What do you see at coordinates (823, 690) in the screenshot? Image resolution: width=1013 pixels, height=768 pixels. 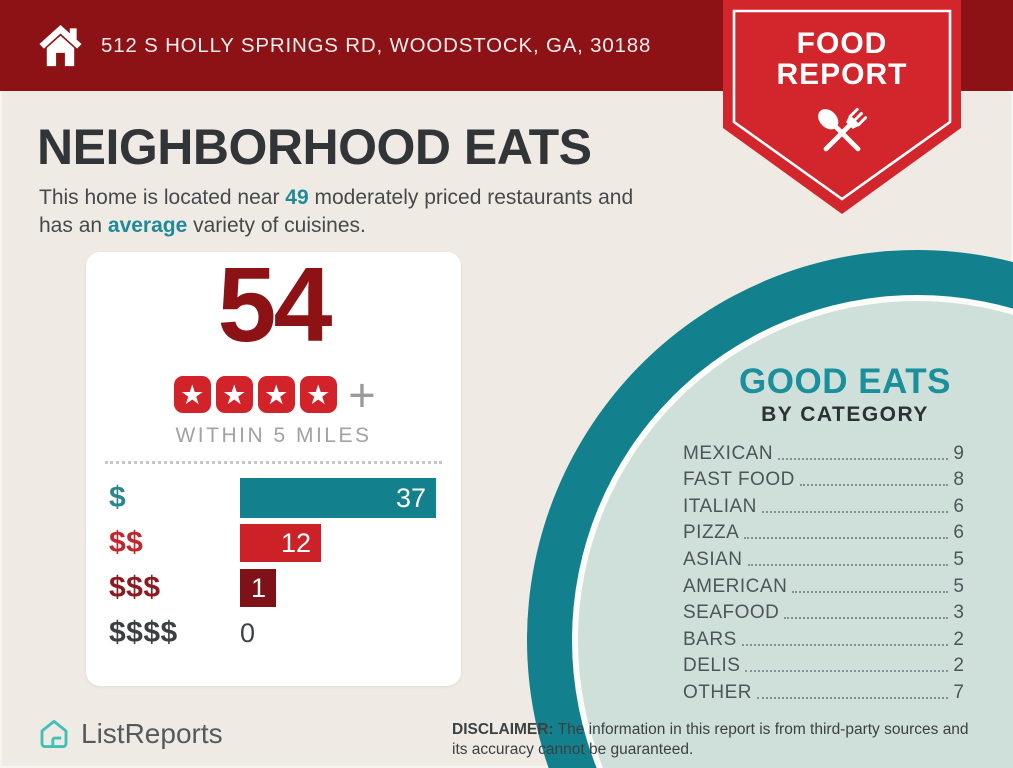 I see `category-row: OTHER 7` at bounding box center [823, 690].